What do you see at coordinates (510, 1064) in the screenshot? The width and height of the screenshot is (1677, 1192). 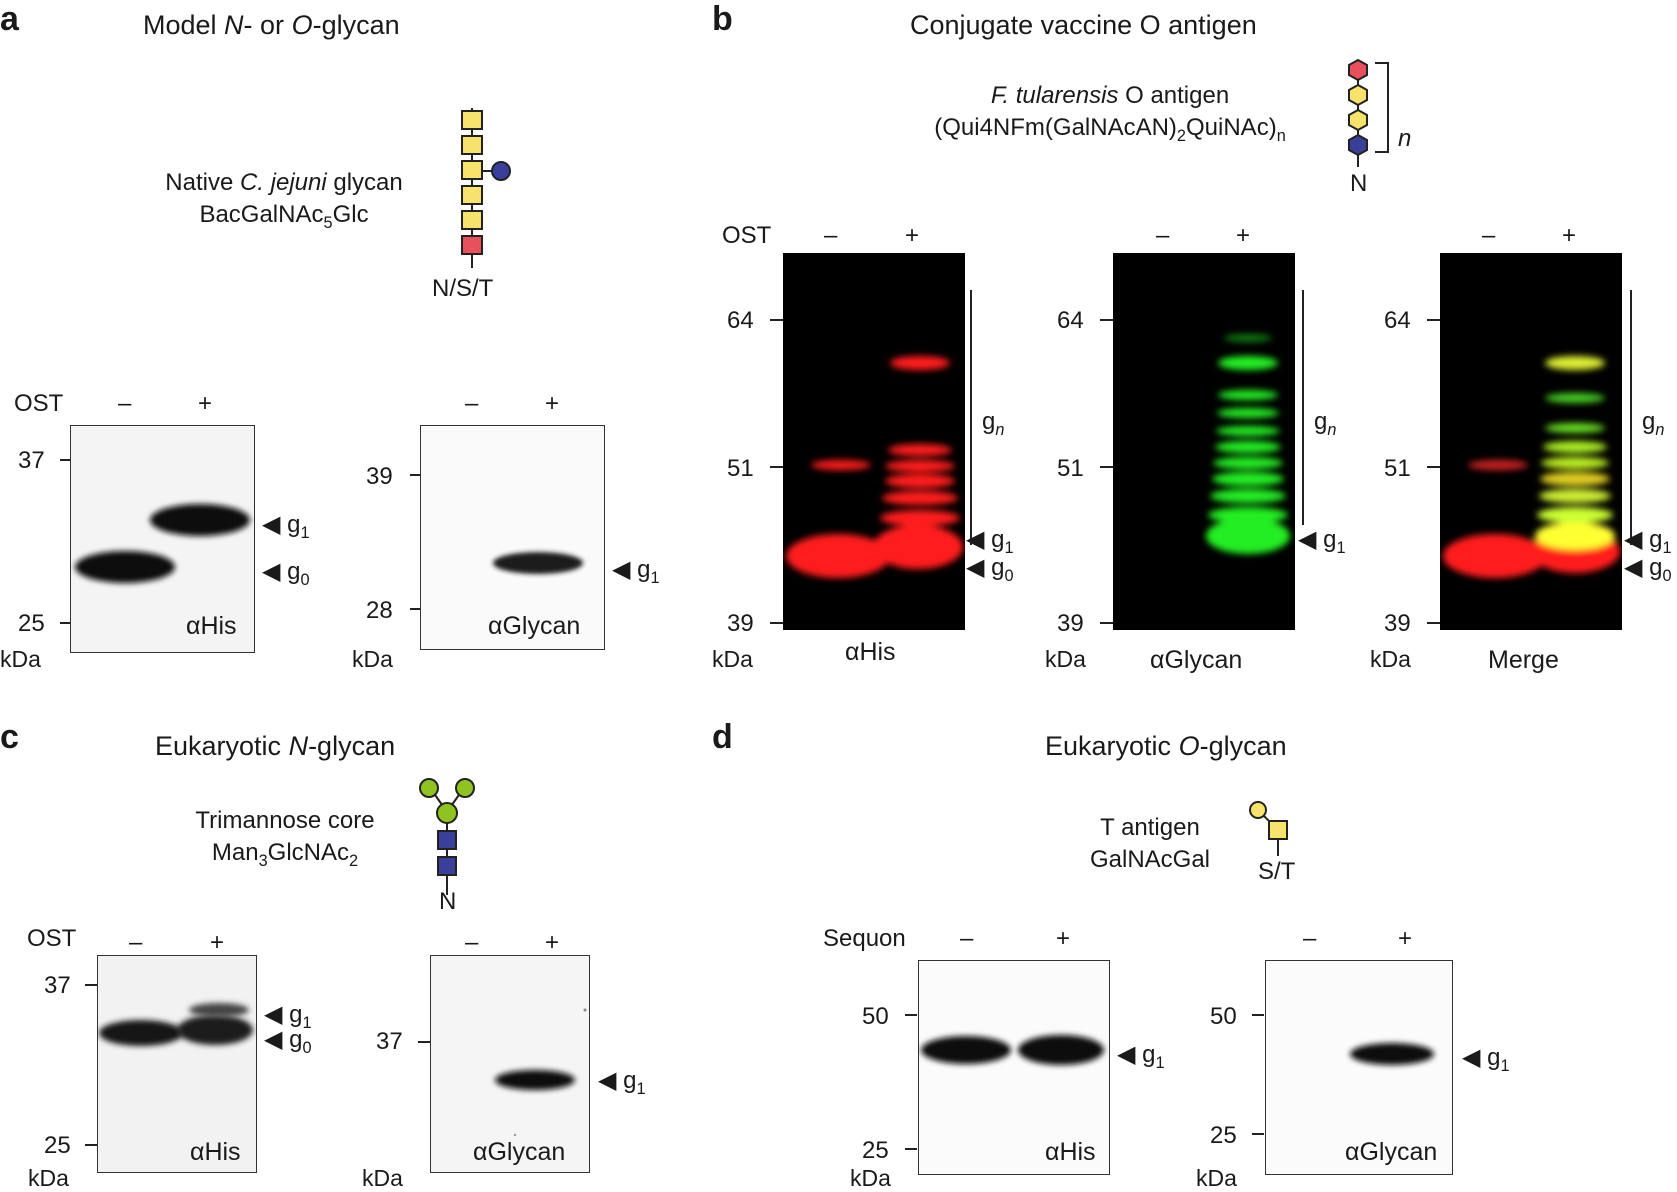 I see `blot-c-glycan` at bounding box center [510, 1064].